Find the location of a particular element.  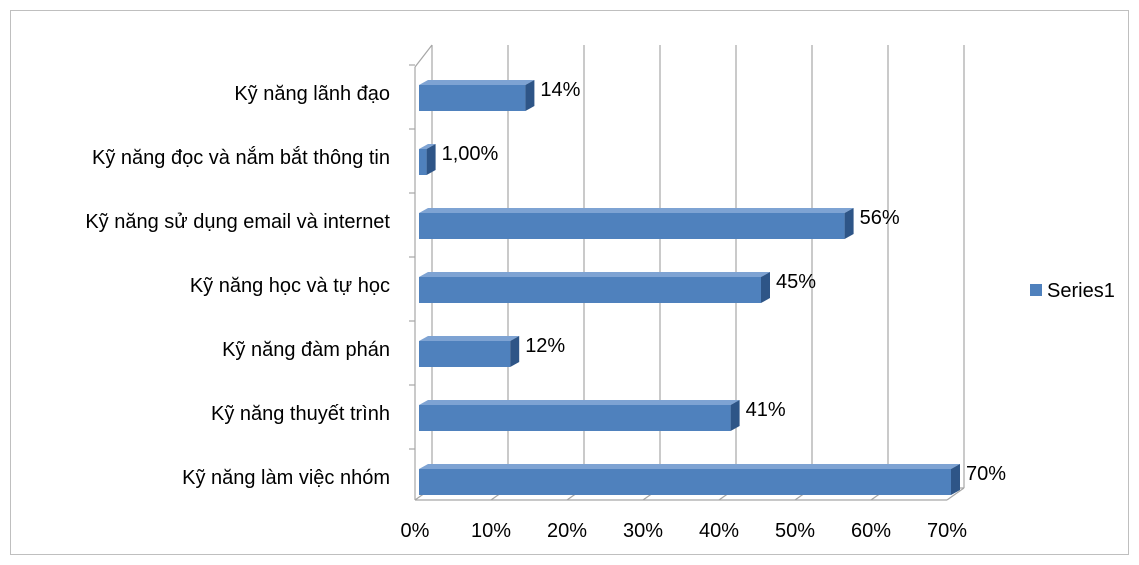

x-tick-label: 20% is located at coordinates (567, 531).